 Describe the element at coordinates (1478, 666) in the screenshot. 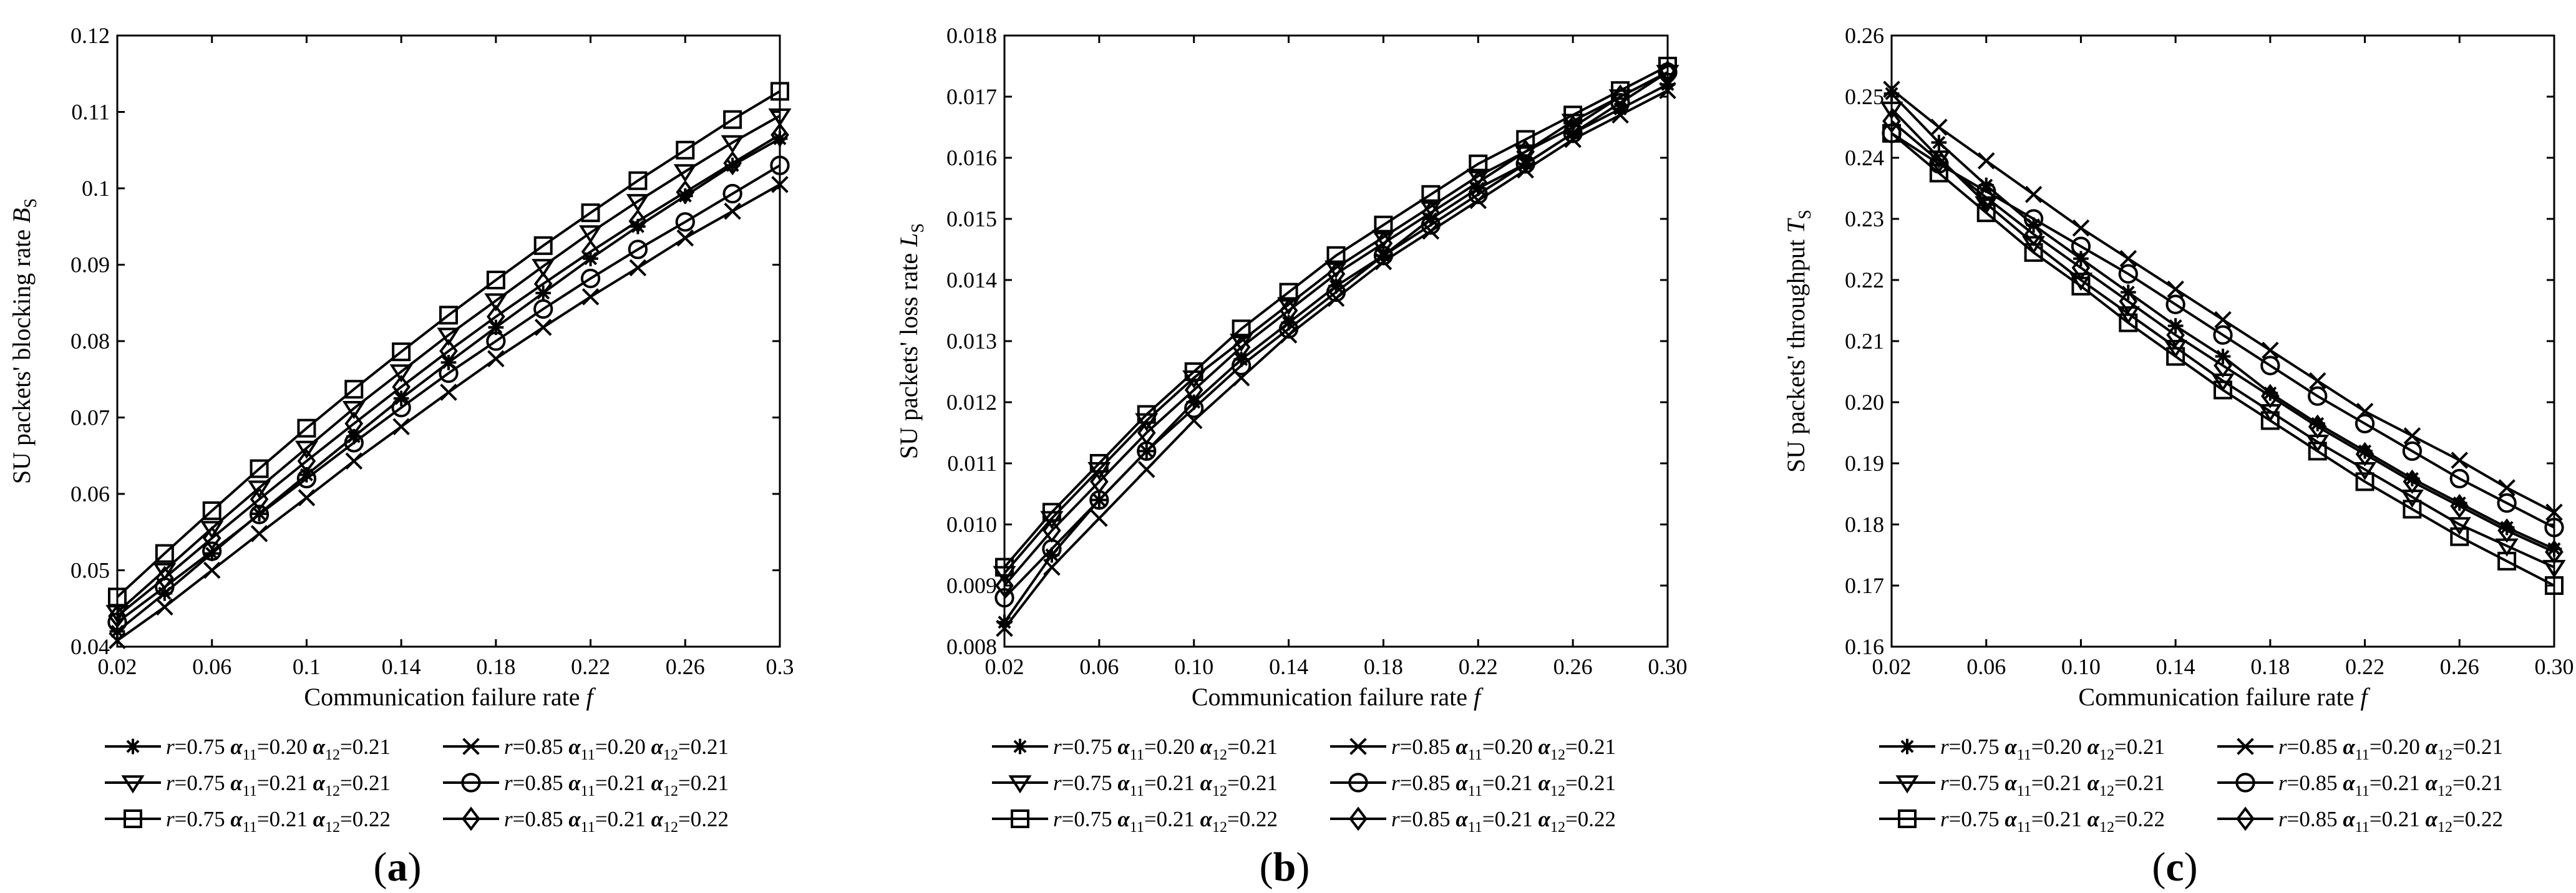

I see `x-tick-label: 0.22` at that location.